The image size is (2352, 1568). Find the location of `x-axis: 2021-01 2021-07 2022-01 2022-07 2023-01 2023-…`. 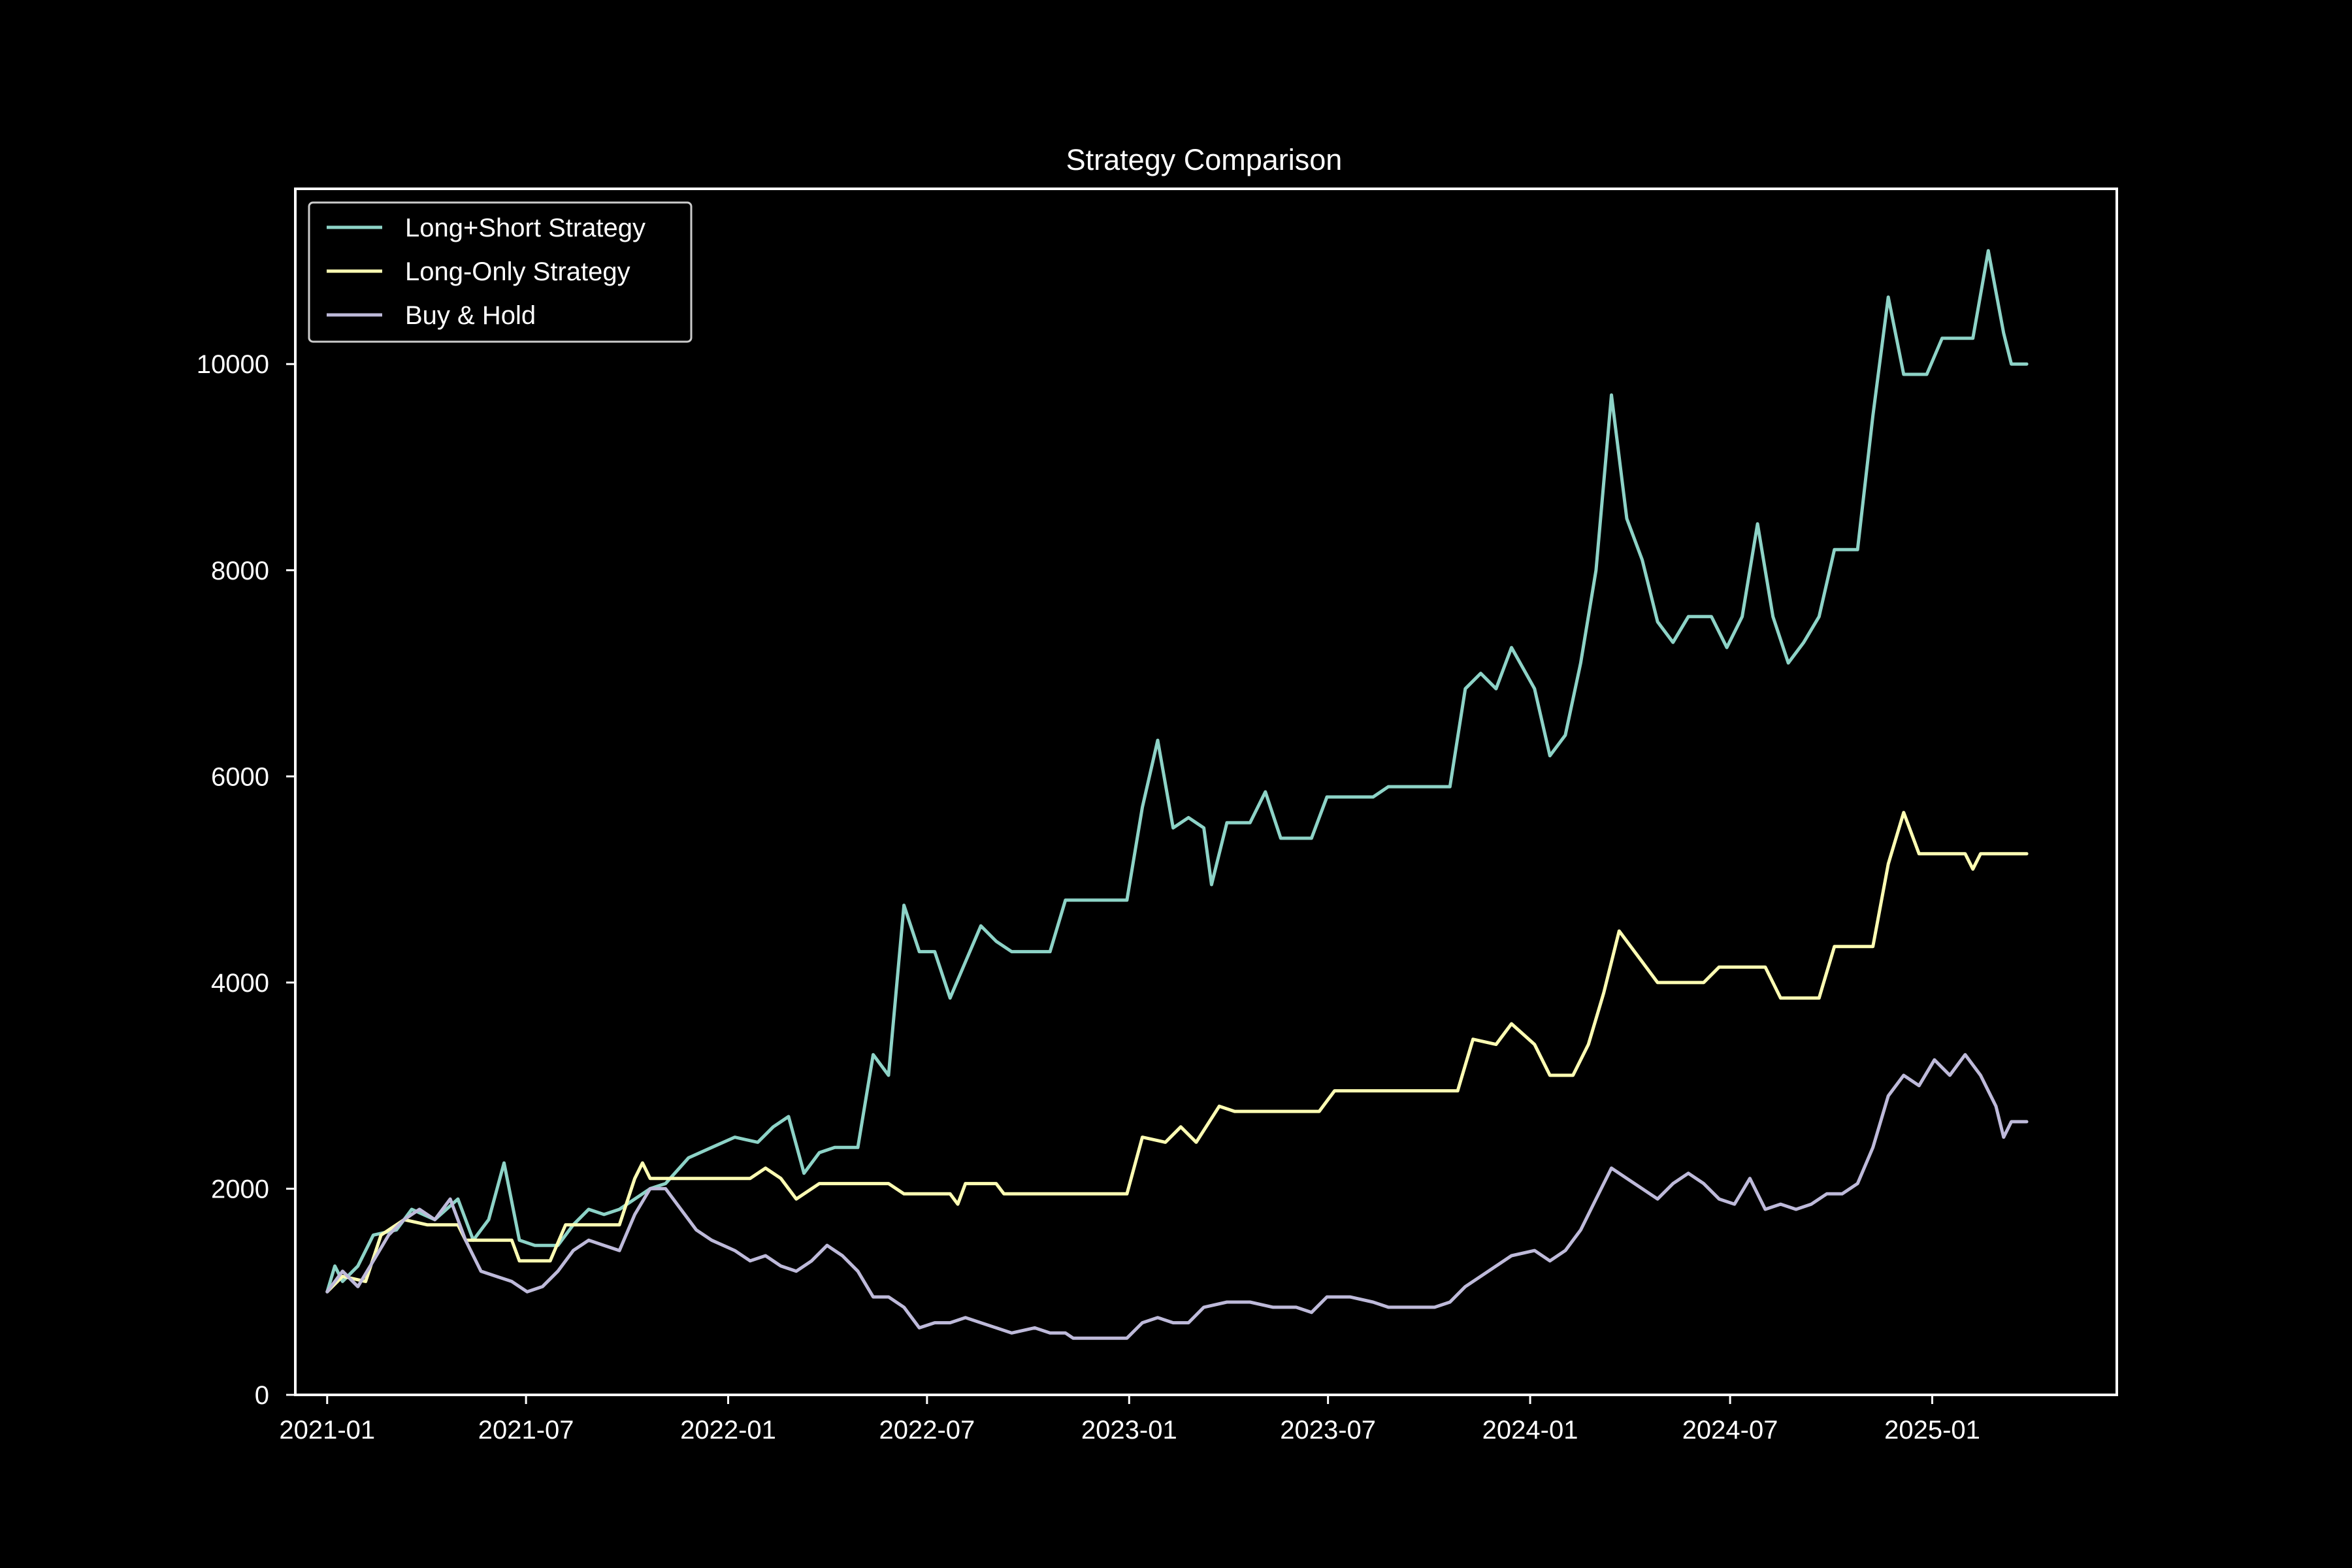

x-axis: 2021-01 2021-07 2022-01 2022-07 2023-01 2023-… is located at coordinates (1129, 1420).